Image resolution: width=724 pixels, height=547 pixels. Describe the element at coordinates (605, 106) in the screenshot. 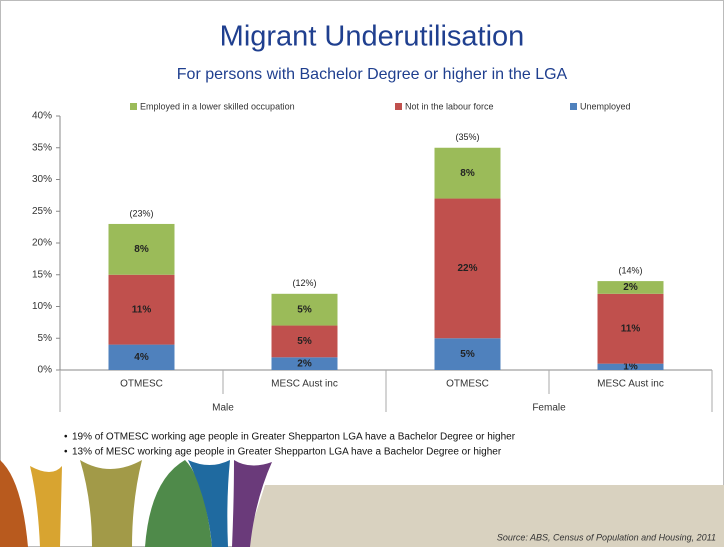

I see `legend-label: Unemployed` at that location.